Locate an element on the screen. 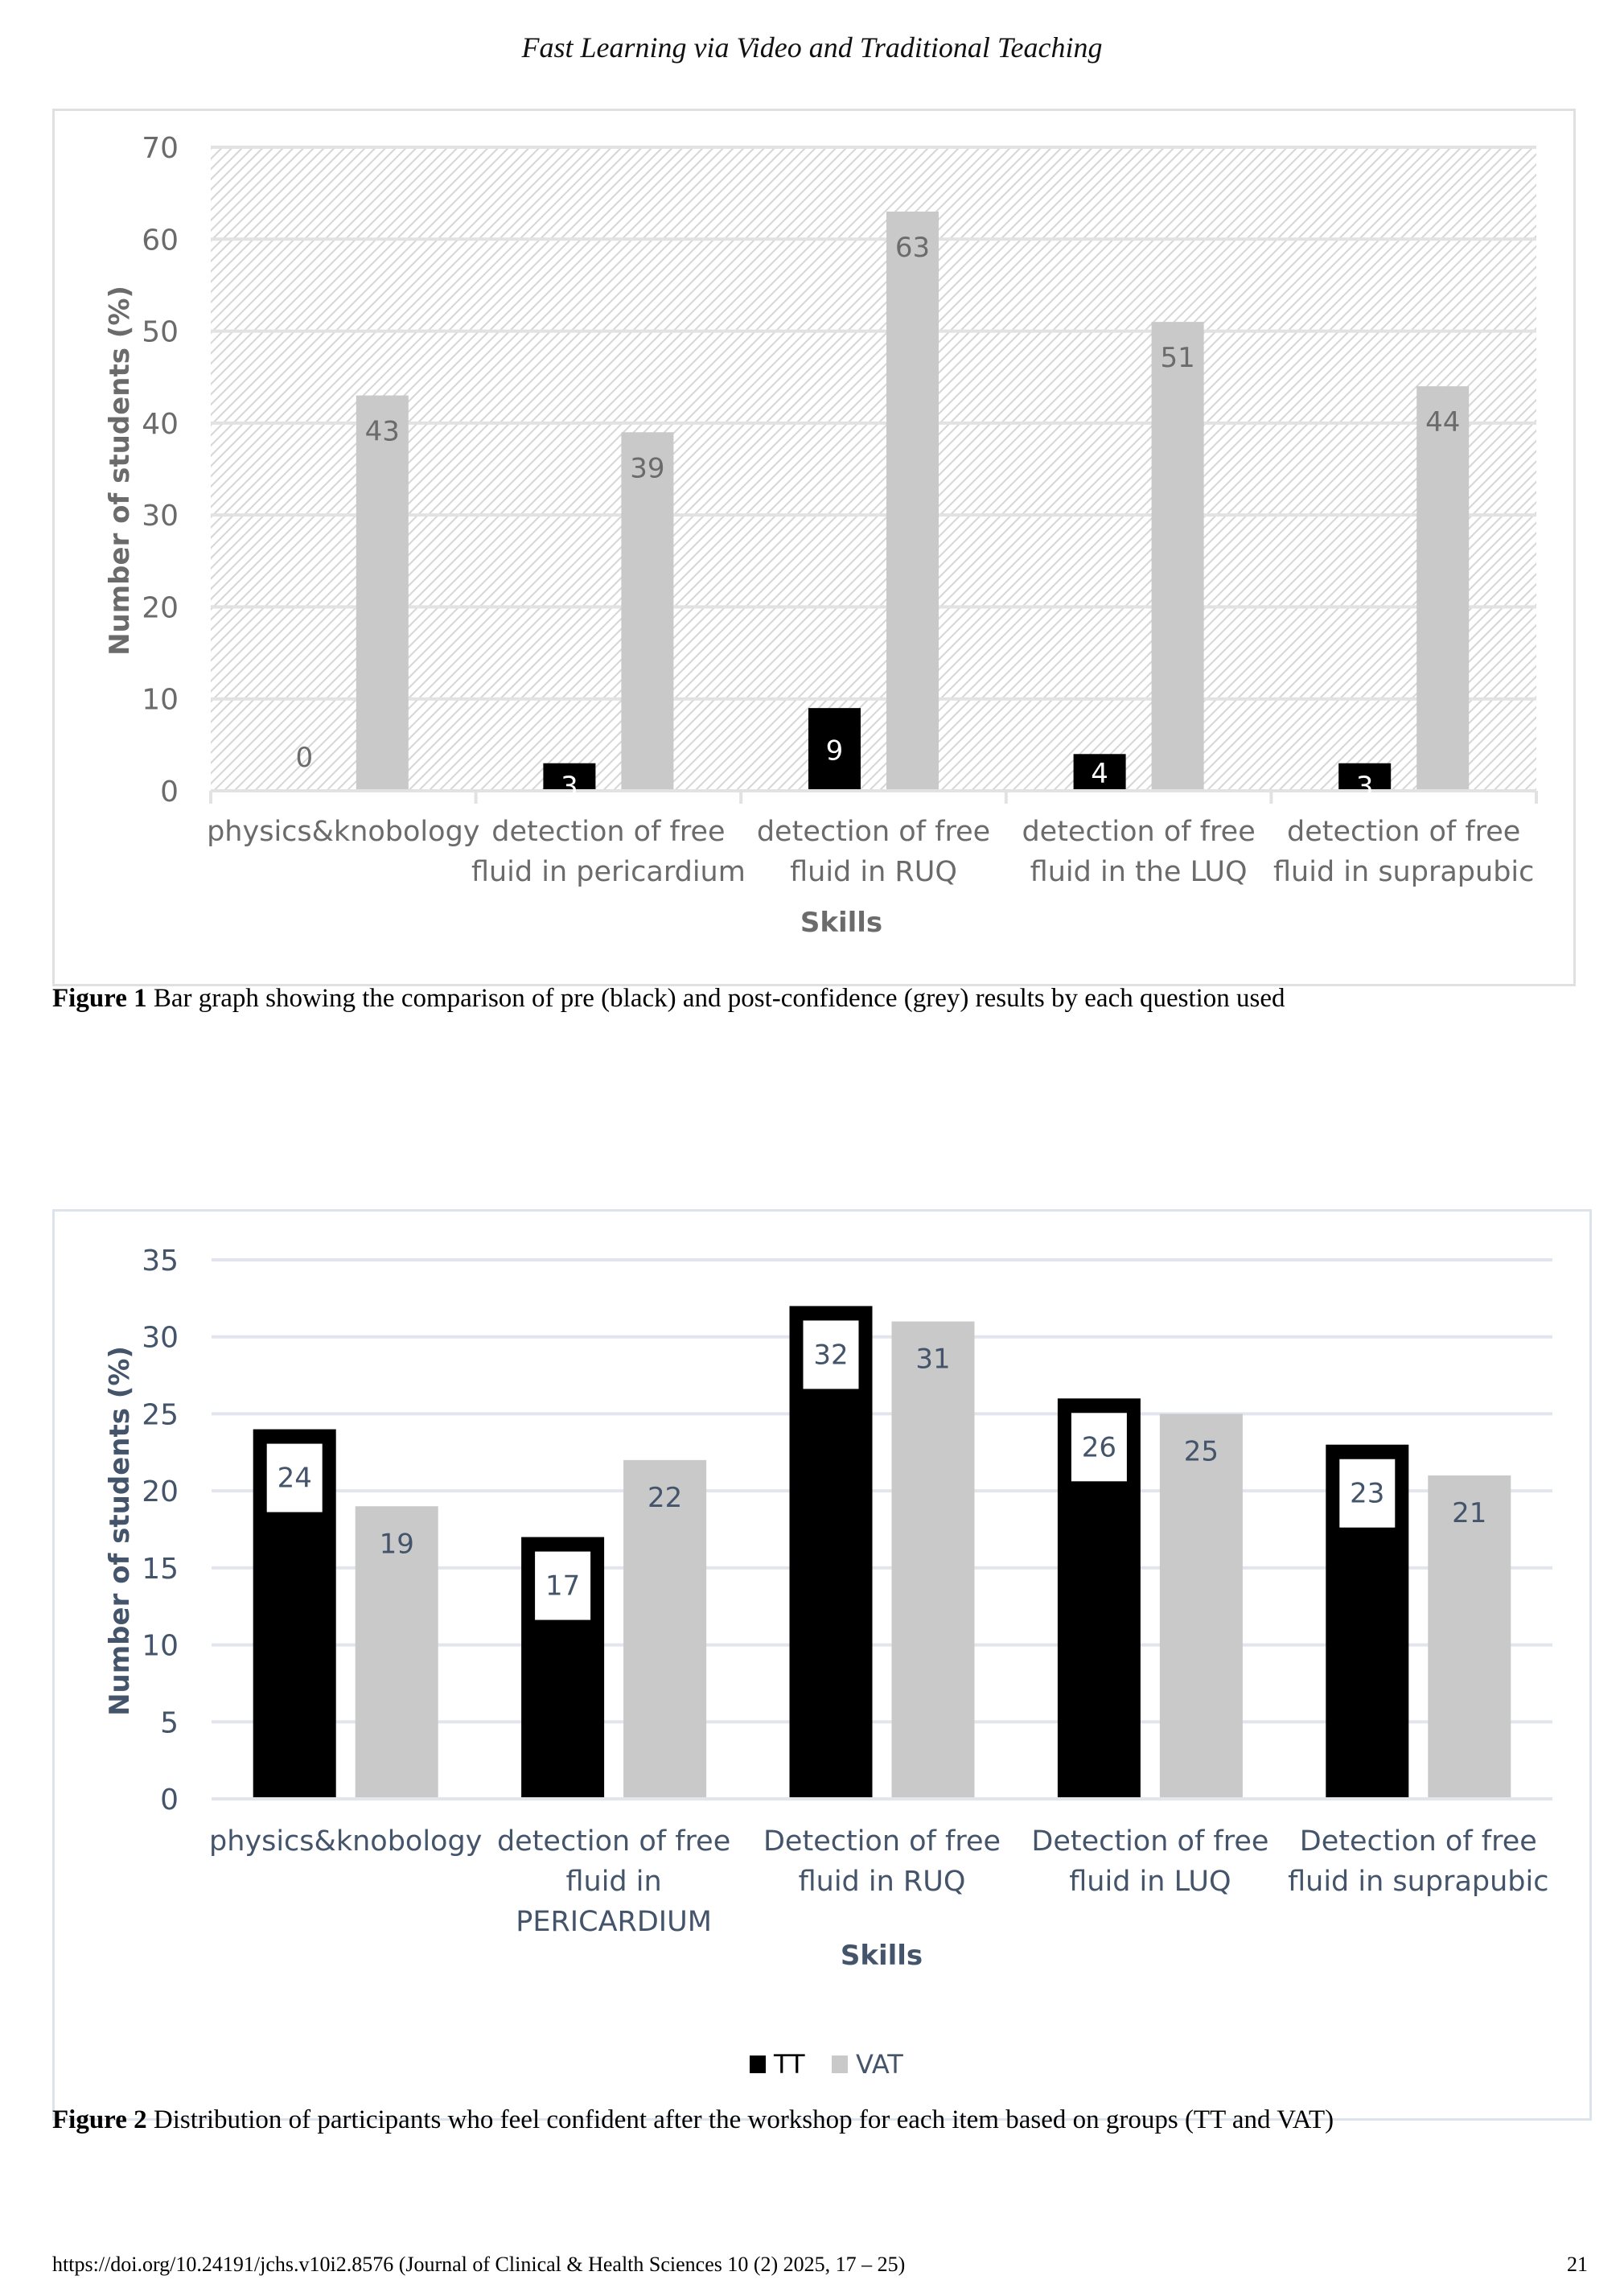  figure2-data-label: 24 is located at coordinates (295, 1479).